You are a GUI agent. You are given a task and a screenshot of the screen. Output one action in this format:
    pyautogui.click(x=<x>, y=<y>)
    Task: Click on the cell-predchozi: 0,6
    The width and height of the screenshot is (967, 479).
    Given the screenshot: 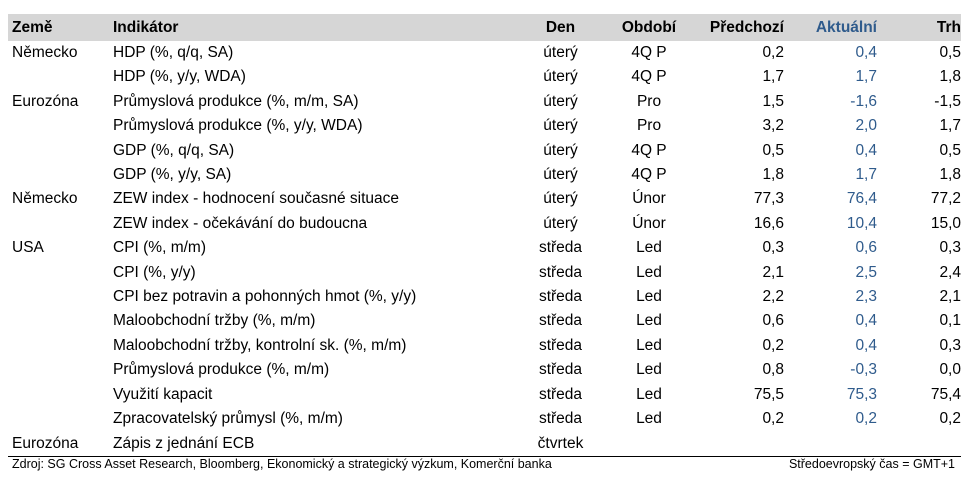 What is the action you would take?
    pyautogui.click(x=773, y=321)
    